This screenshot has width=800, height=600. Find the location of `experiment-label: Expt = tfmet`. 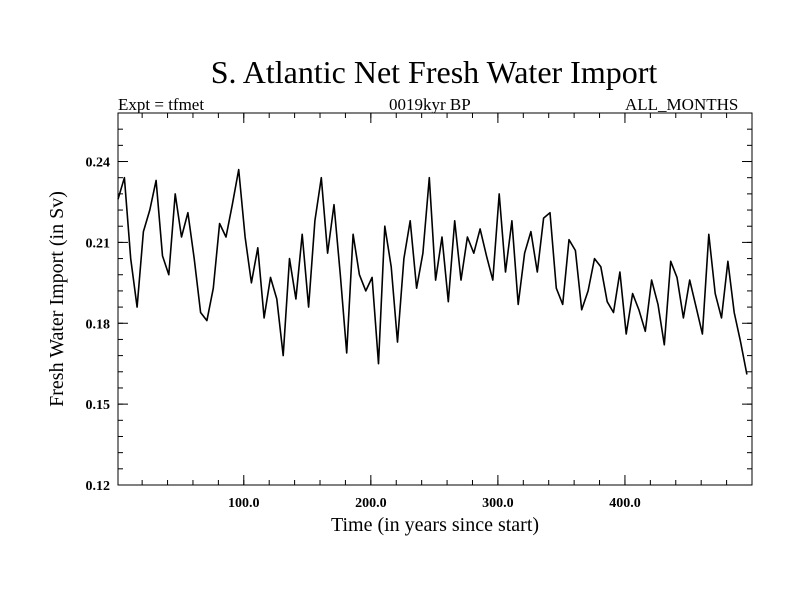

experiment-label: Expt = tfmet is located at coordinates (161, 104).